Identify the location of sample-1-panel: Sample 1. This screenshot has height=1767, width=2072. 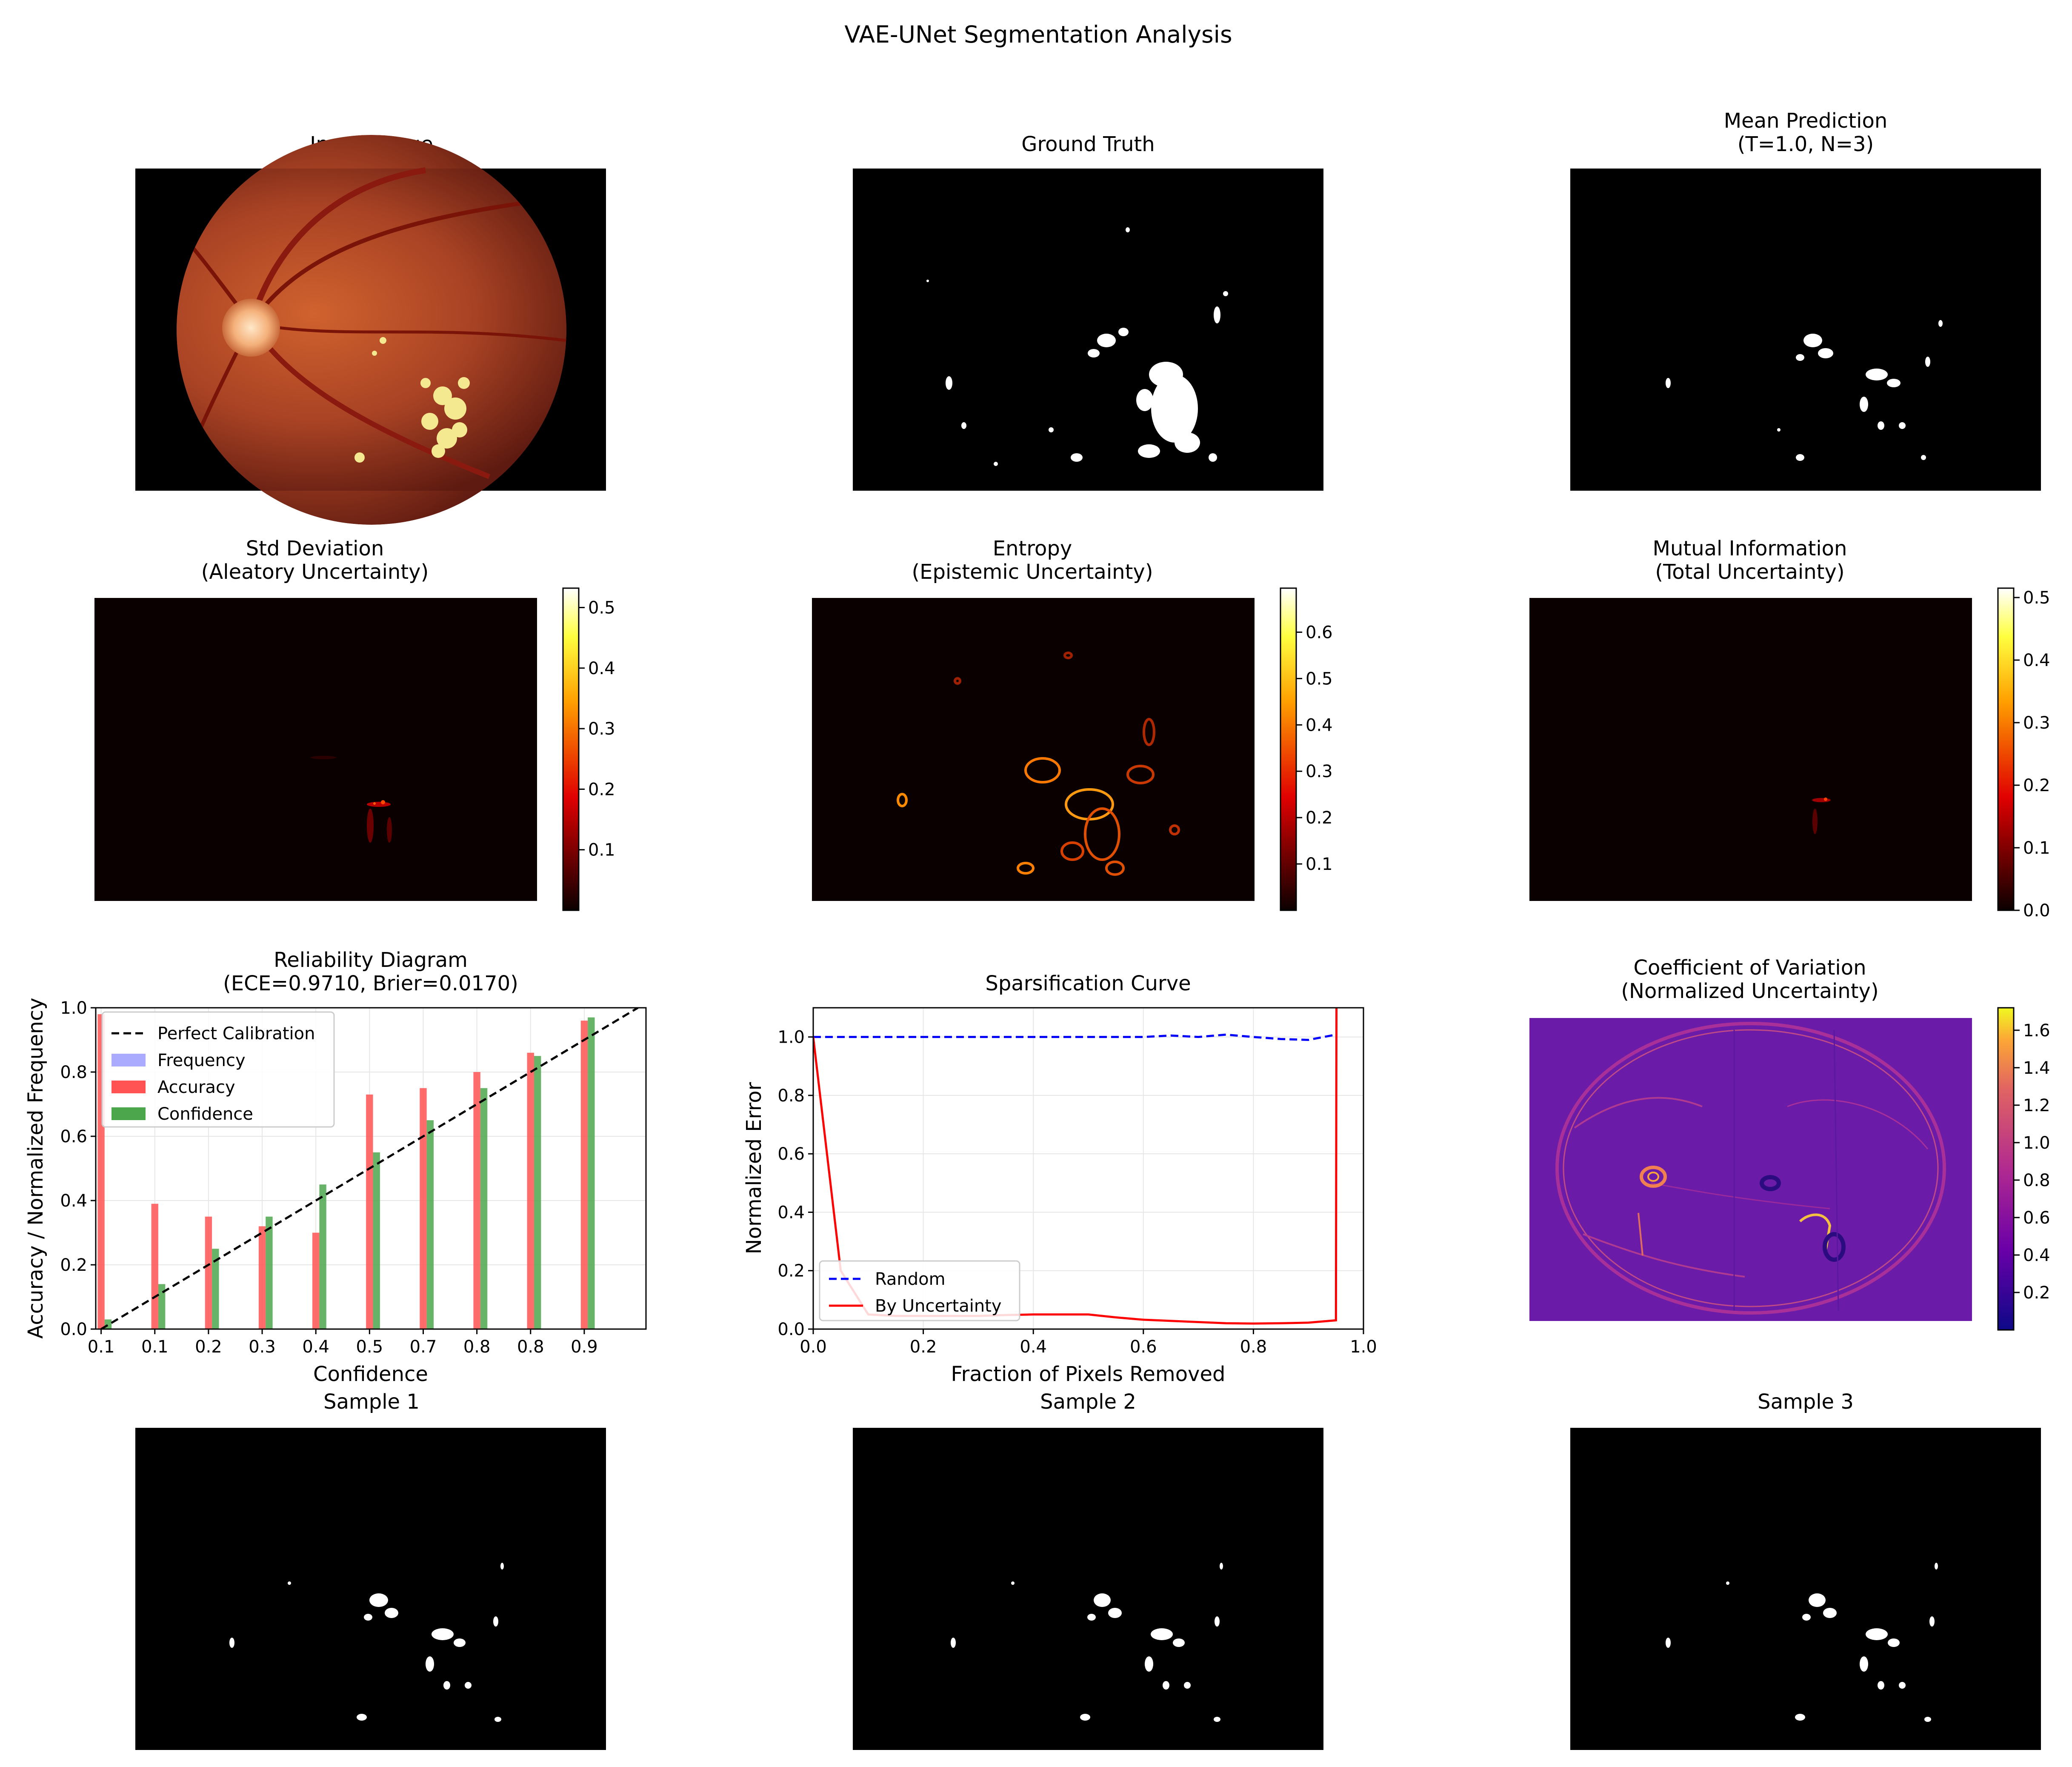
(370, 1570).